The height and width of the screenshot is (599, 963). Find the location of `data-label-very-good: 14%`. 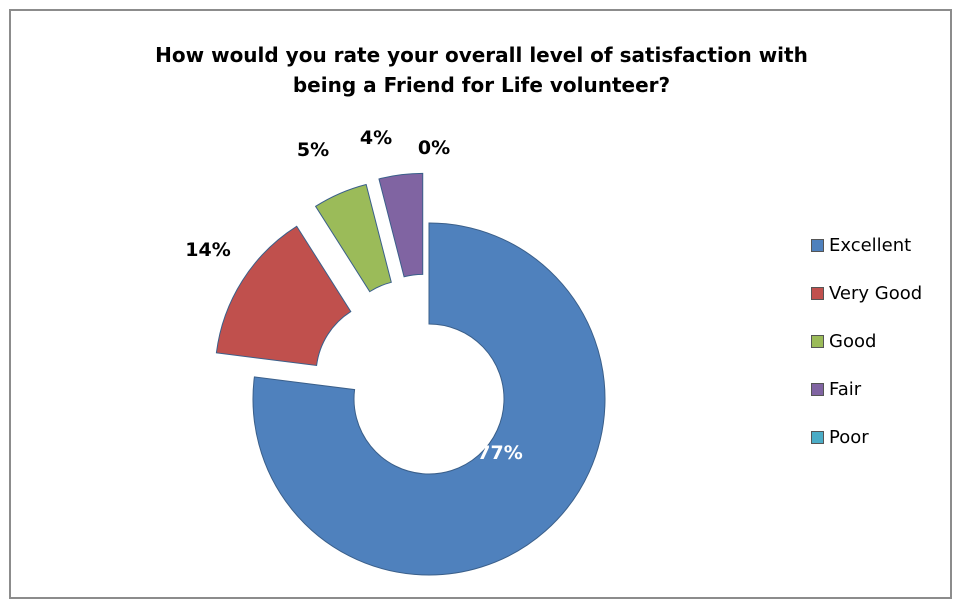

data-label-very-good: 14% is located at coordinates (207, 250).